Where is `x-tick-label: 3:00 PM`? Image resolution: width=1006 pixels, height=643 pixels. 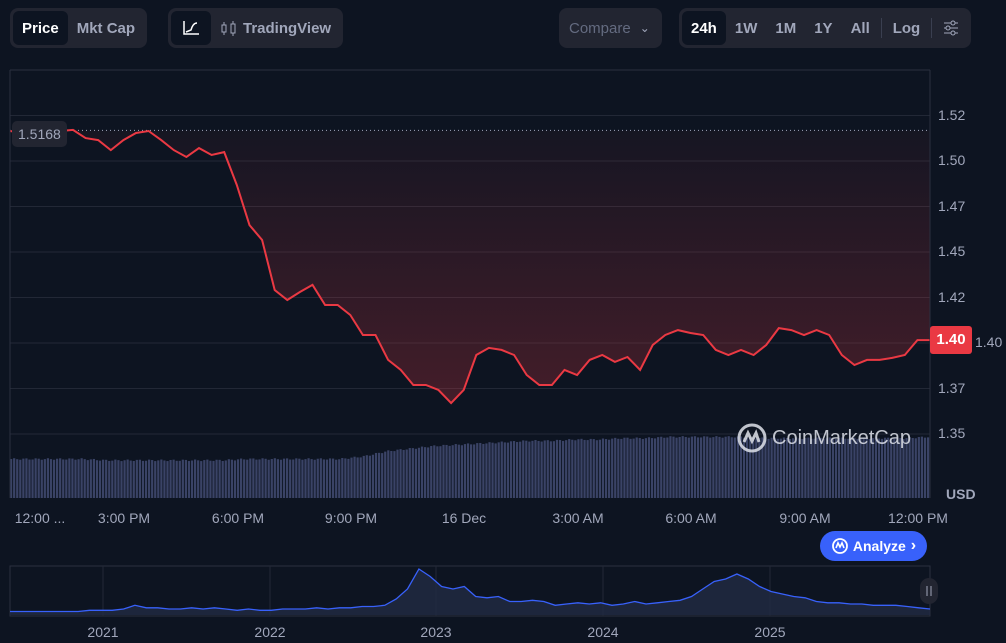
x-tick-label: 3:00 PM is located at coordinates (124, 518).